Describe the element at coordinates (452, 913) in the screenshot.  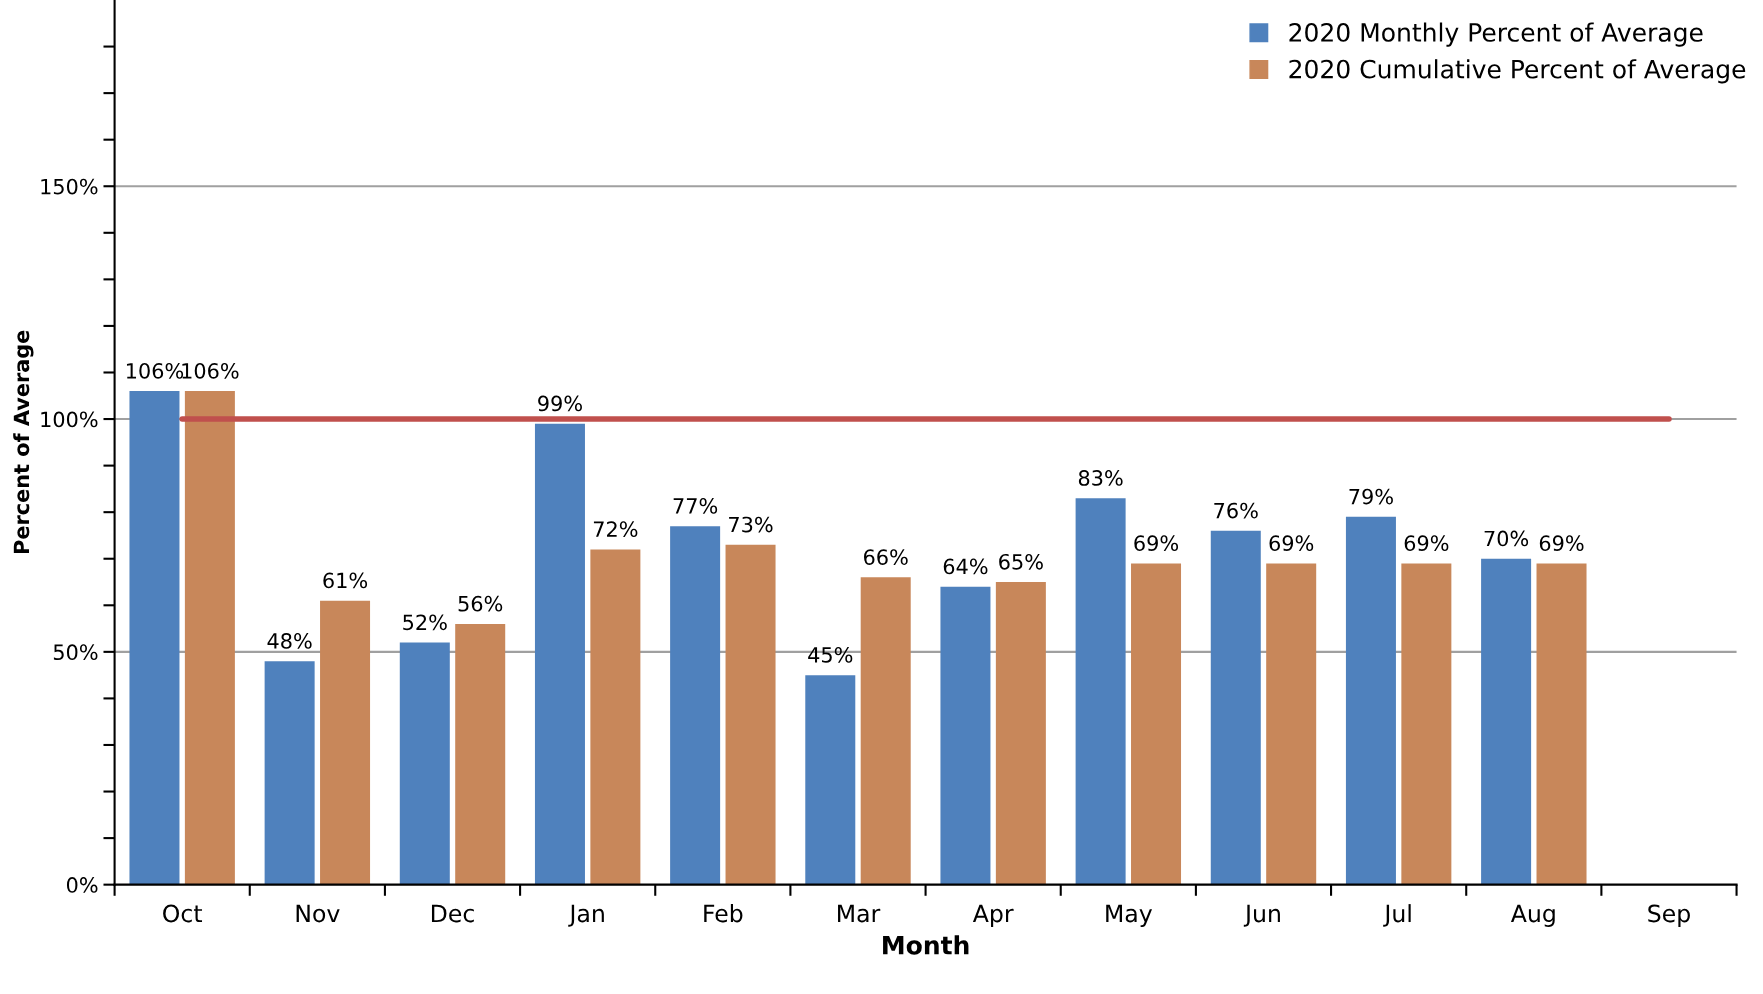
I see `x-tick-label: Dec` at that location.